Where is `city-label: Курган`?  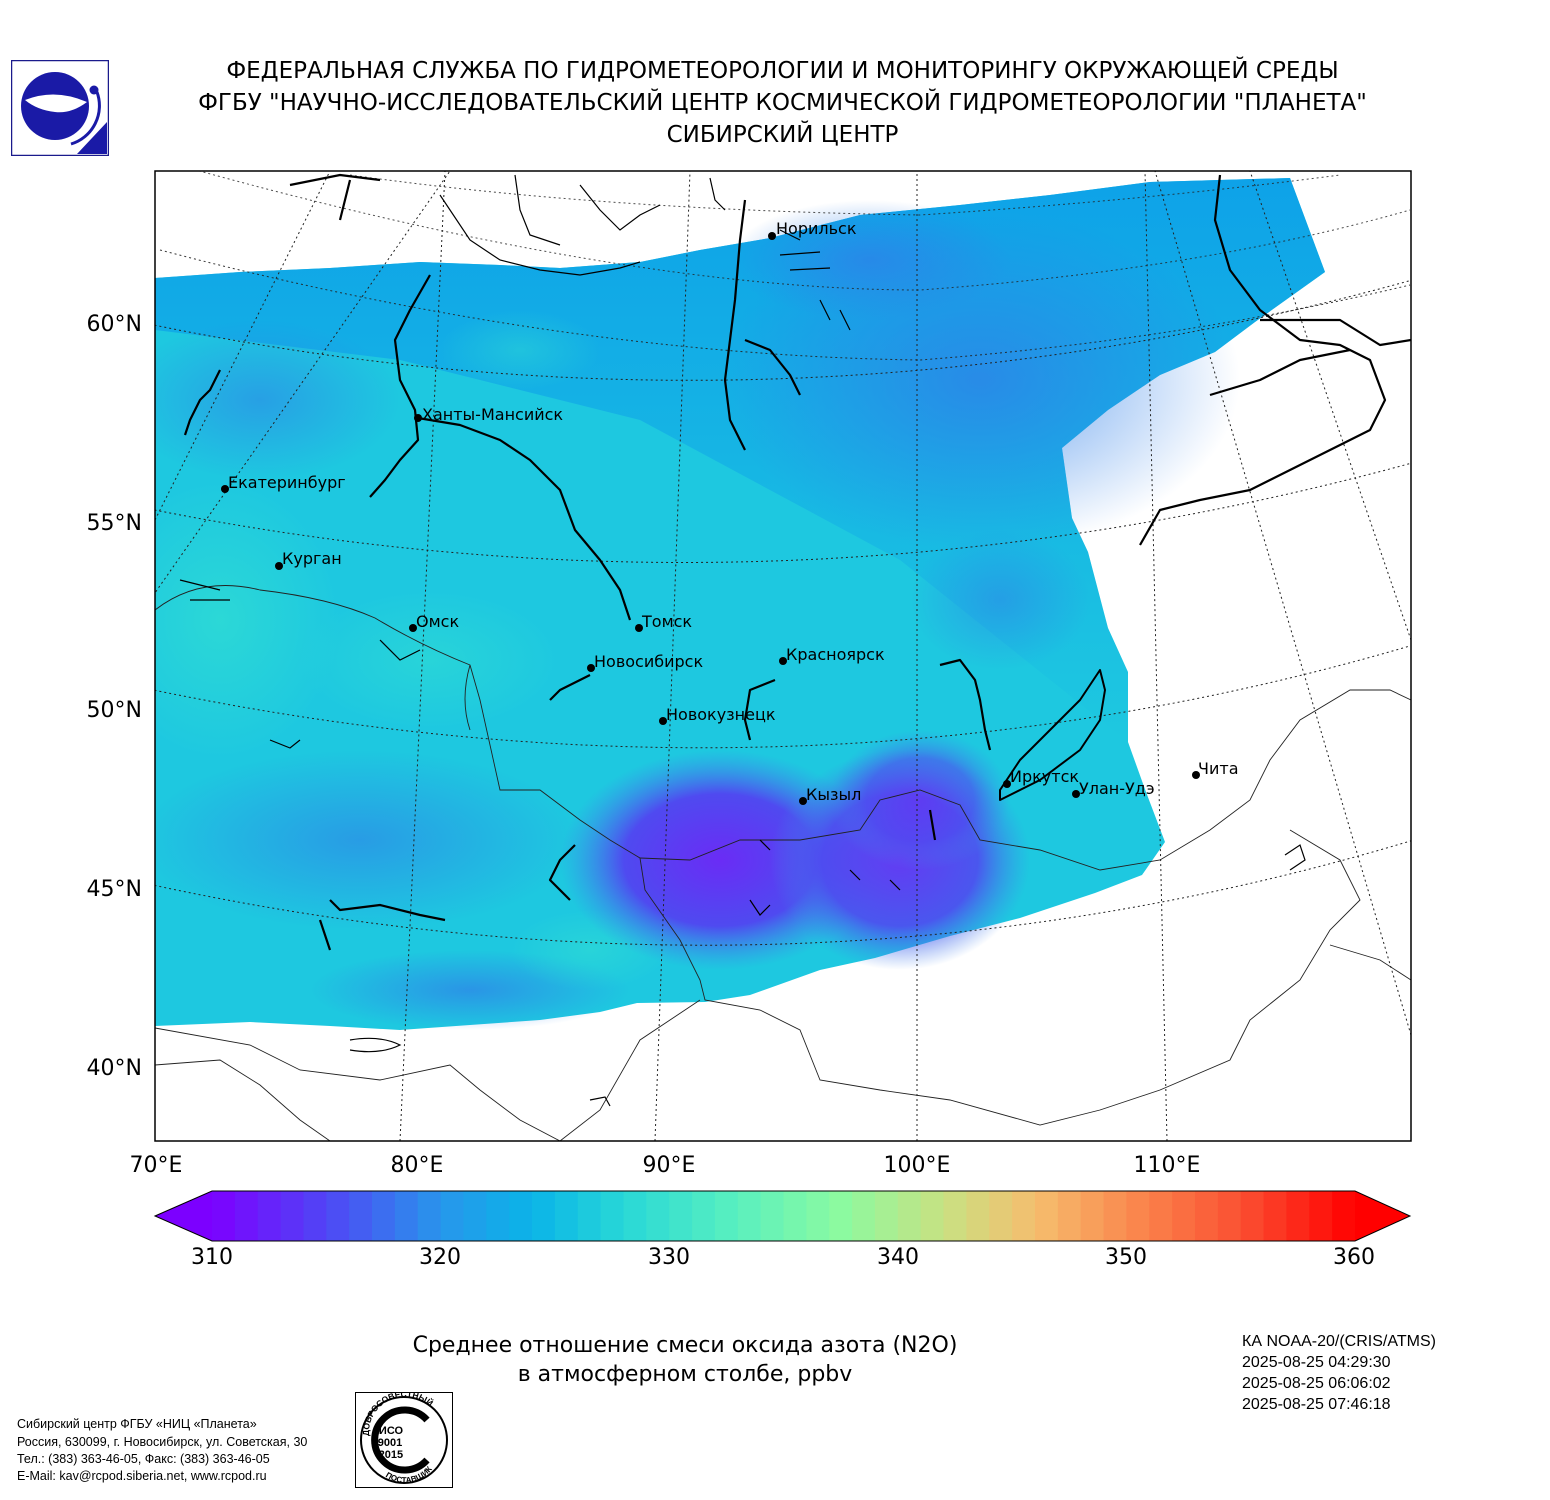
city-label: Курган is located at coordinates (312, 558).